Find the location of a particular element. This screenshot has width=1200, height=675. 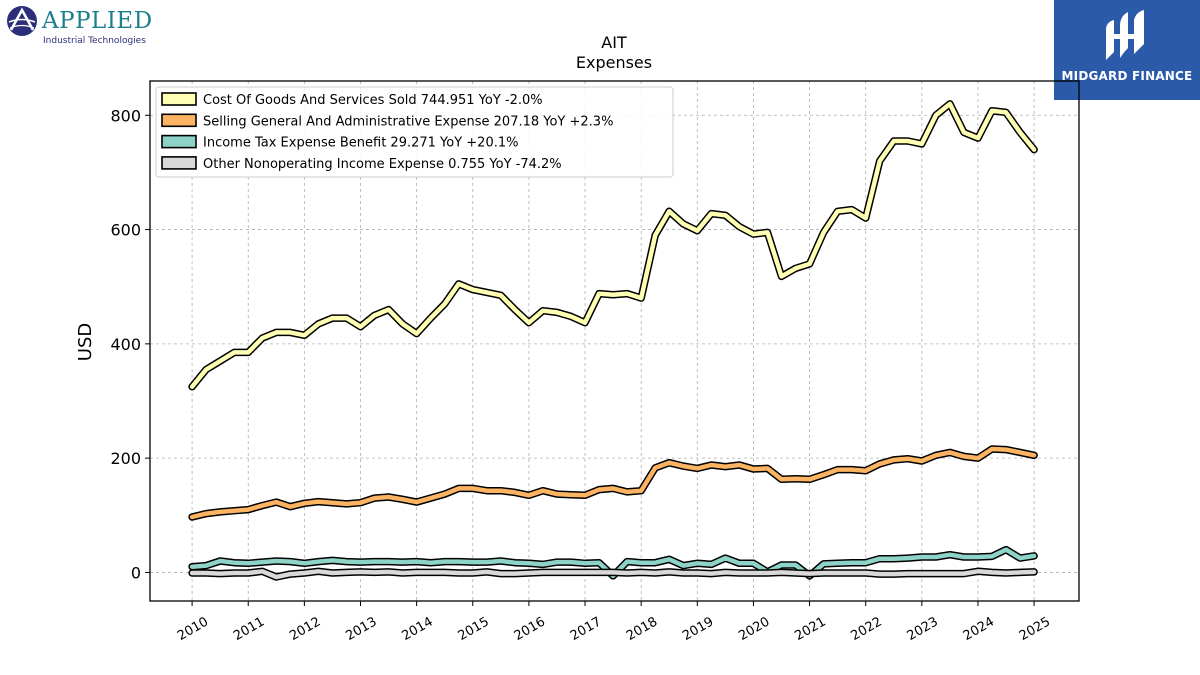

chart-subtitle: Expenses is located at coordinates (614, 62).